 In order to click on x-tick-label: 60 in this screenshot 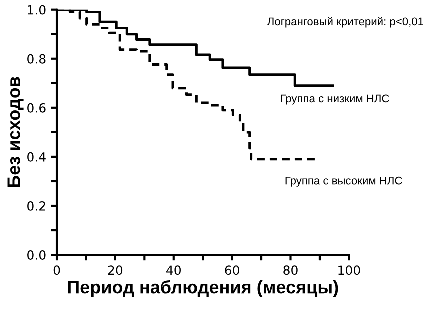, I will do `click(232, 271)`.